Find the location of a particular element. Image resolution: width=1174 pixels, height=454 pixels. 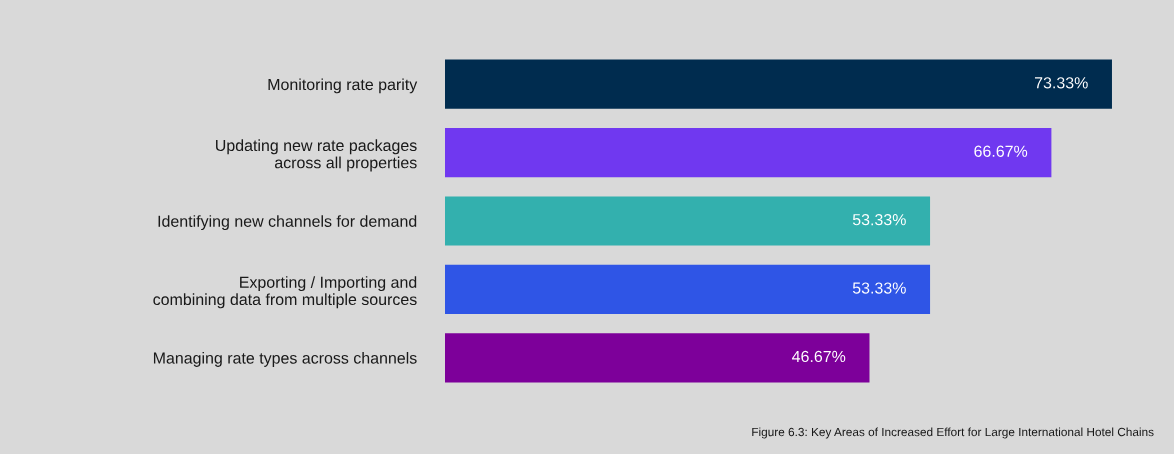

caption: Figure 6.3: Key Areas of Increased Effort for Large International Hotel Chains is located at coordinates (953, 433).